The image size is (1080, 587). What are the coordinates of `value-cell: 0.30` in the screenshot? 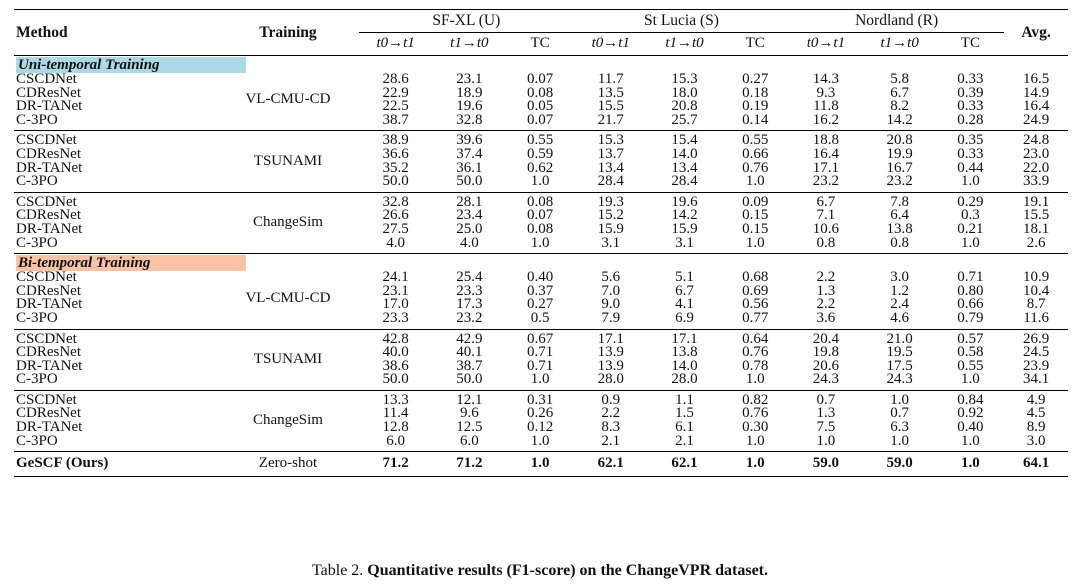 It's located at (755, 427).